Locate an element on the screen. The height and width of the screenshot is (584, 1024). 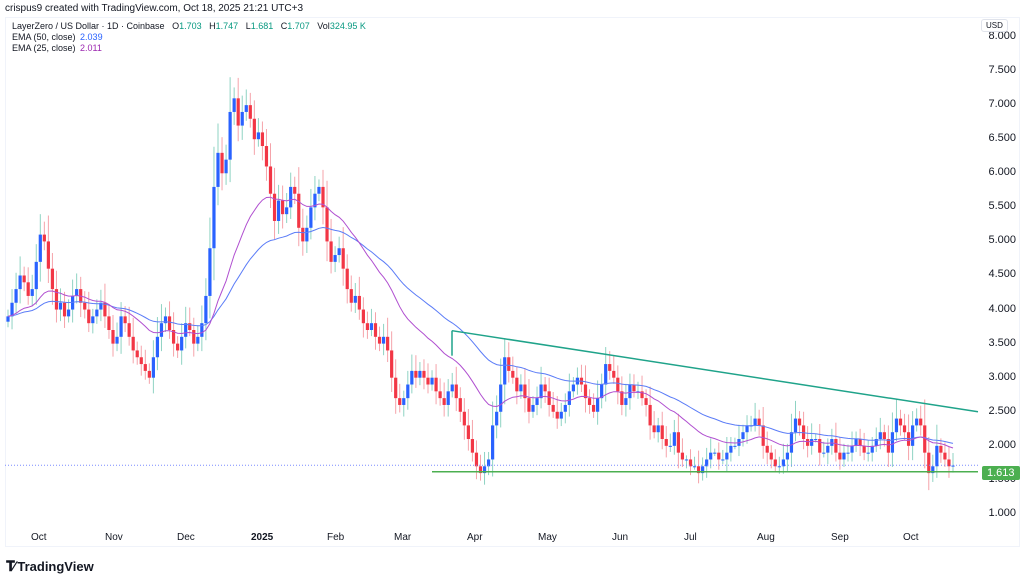
close-label: C is located at coordinates (284, 26).